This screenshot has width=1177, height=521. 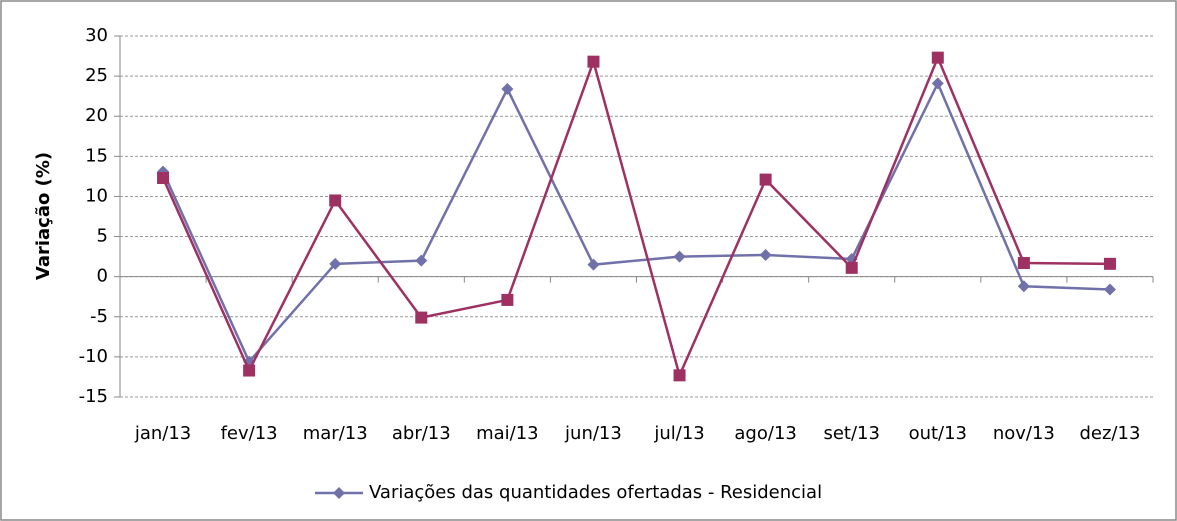 I want to click on y-tick-label: 0, so click(x=102, y=276).